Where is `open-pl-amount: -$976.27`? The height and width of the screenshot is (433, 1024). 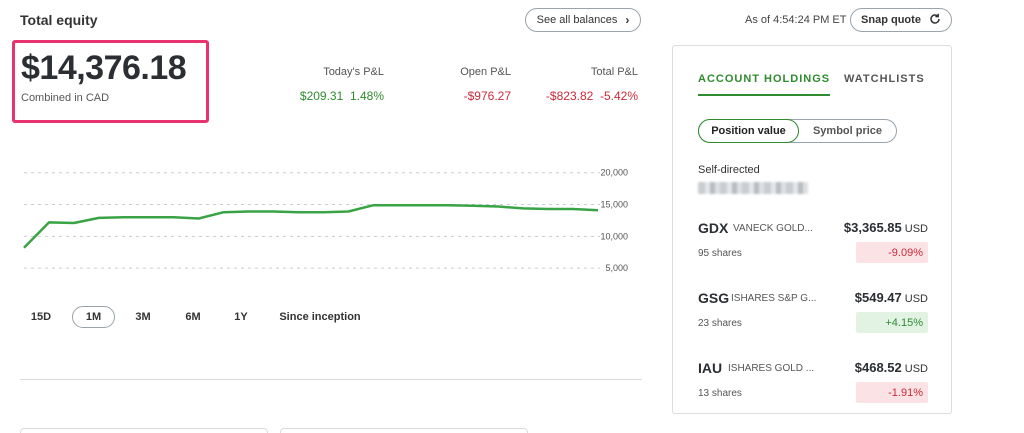
open-pl-amount: -$976.27 is located at coordinates (487, 96).